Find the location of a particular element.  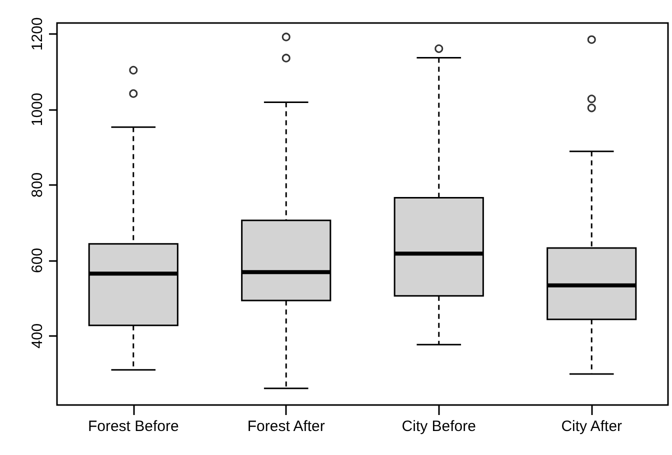

x-tick-label: Forest After is located at coordinates (286, 426).